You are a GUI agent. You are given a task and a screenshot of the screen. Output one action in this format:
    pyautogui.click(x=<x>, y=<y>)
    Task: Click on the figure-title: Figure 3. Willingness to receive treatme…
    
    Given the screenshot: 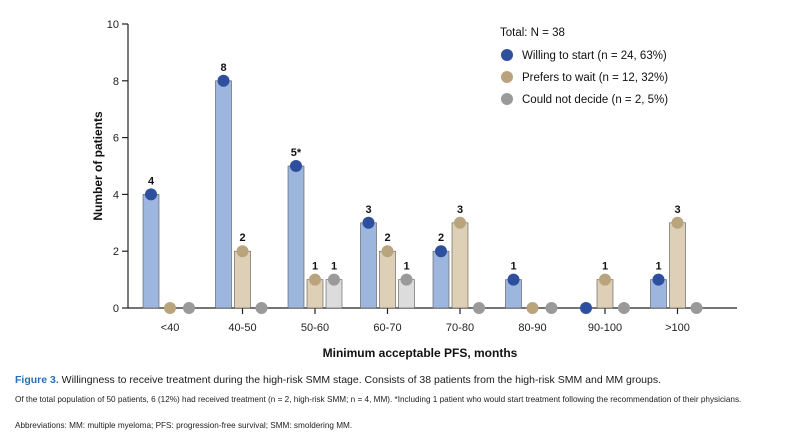 What is the action you would take?
    pyautogui.click(x=400, y=380)
    